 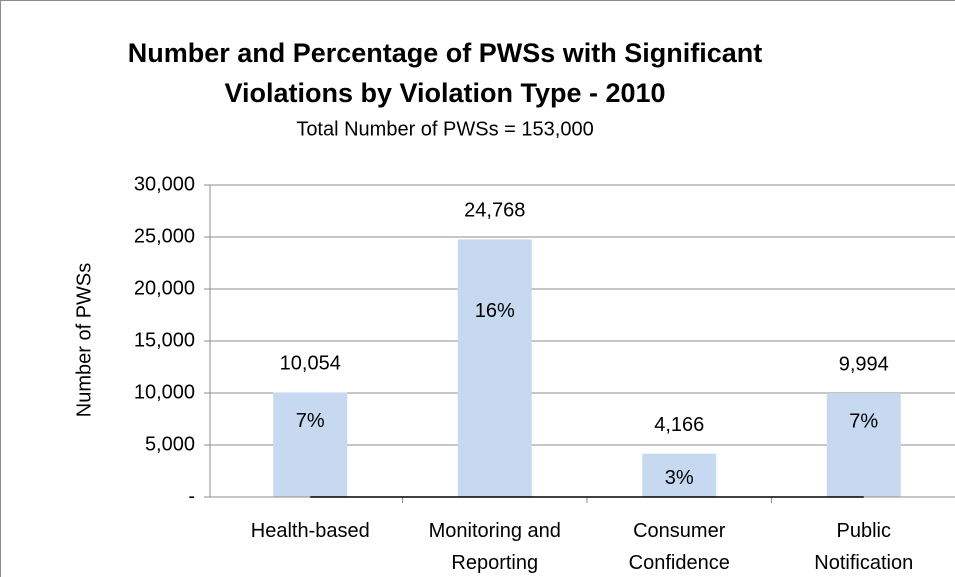 What do you see at coordinates (864, 531) in the screenshot?
I see `x-tick-label-line: Public` at bounding box center [864, 531].